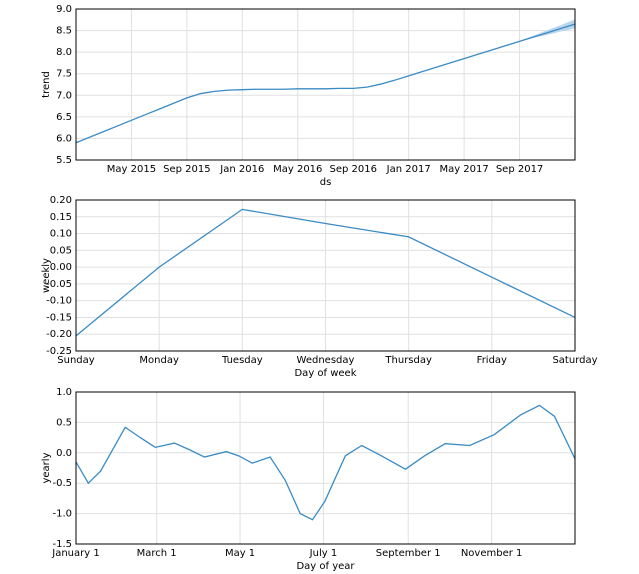  What do you see at coordinates (408, 553) in the screenshot?
I see `x-tick-label: September 1` at bounding box center [408, 553].